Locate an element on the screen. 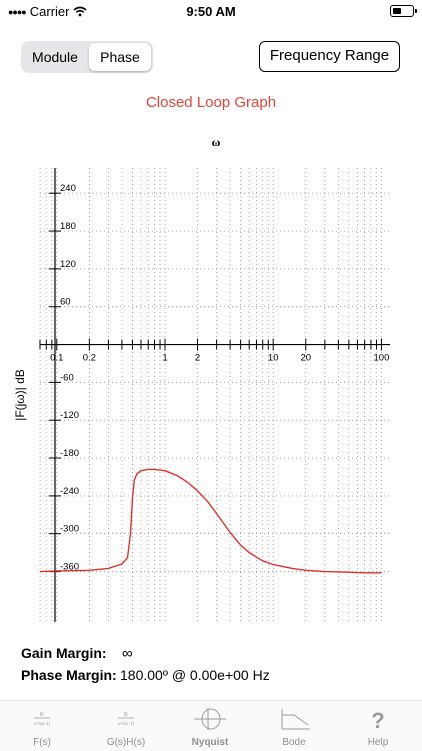 The image size is (422, 751). y-tick-label: -240 is located at coordinates (69, 491).